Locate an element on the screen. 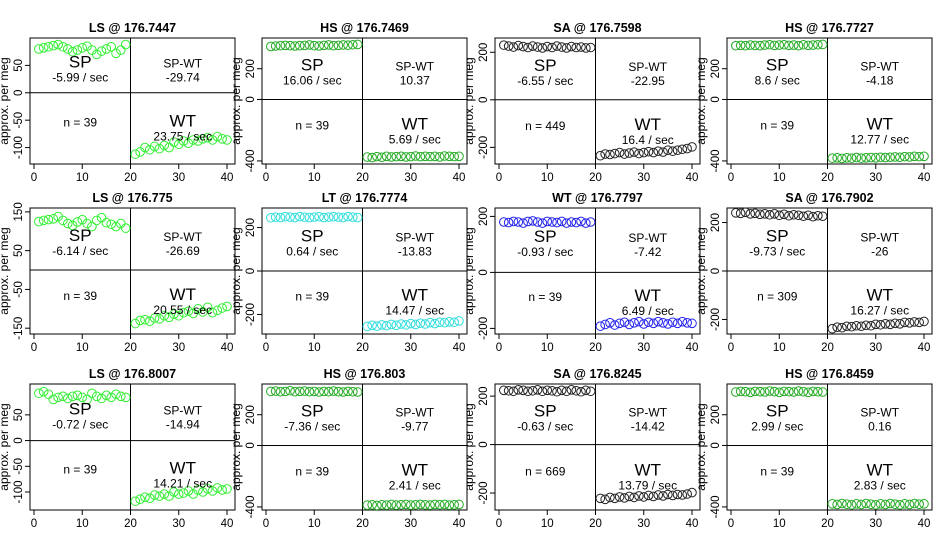 Image resolution: width=950 pixels, height=550 pixels. panel-title: LS @ 176.775 is located at coordinates (132, 198).